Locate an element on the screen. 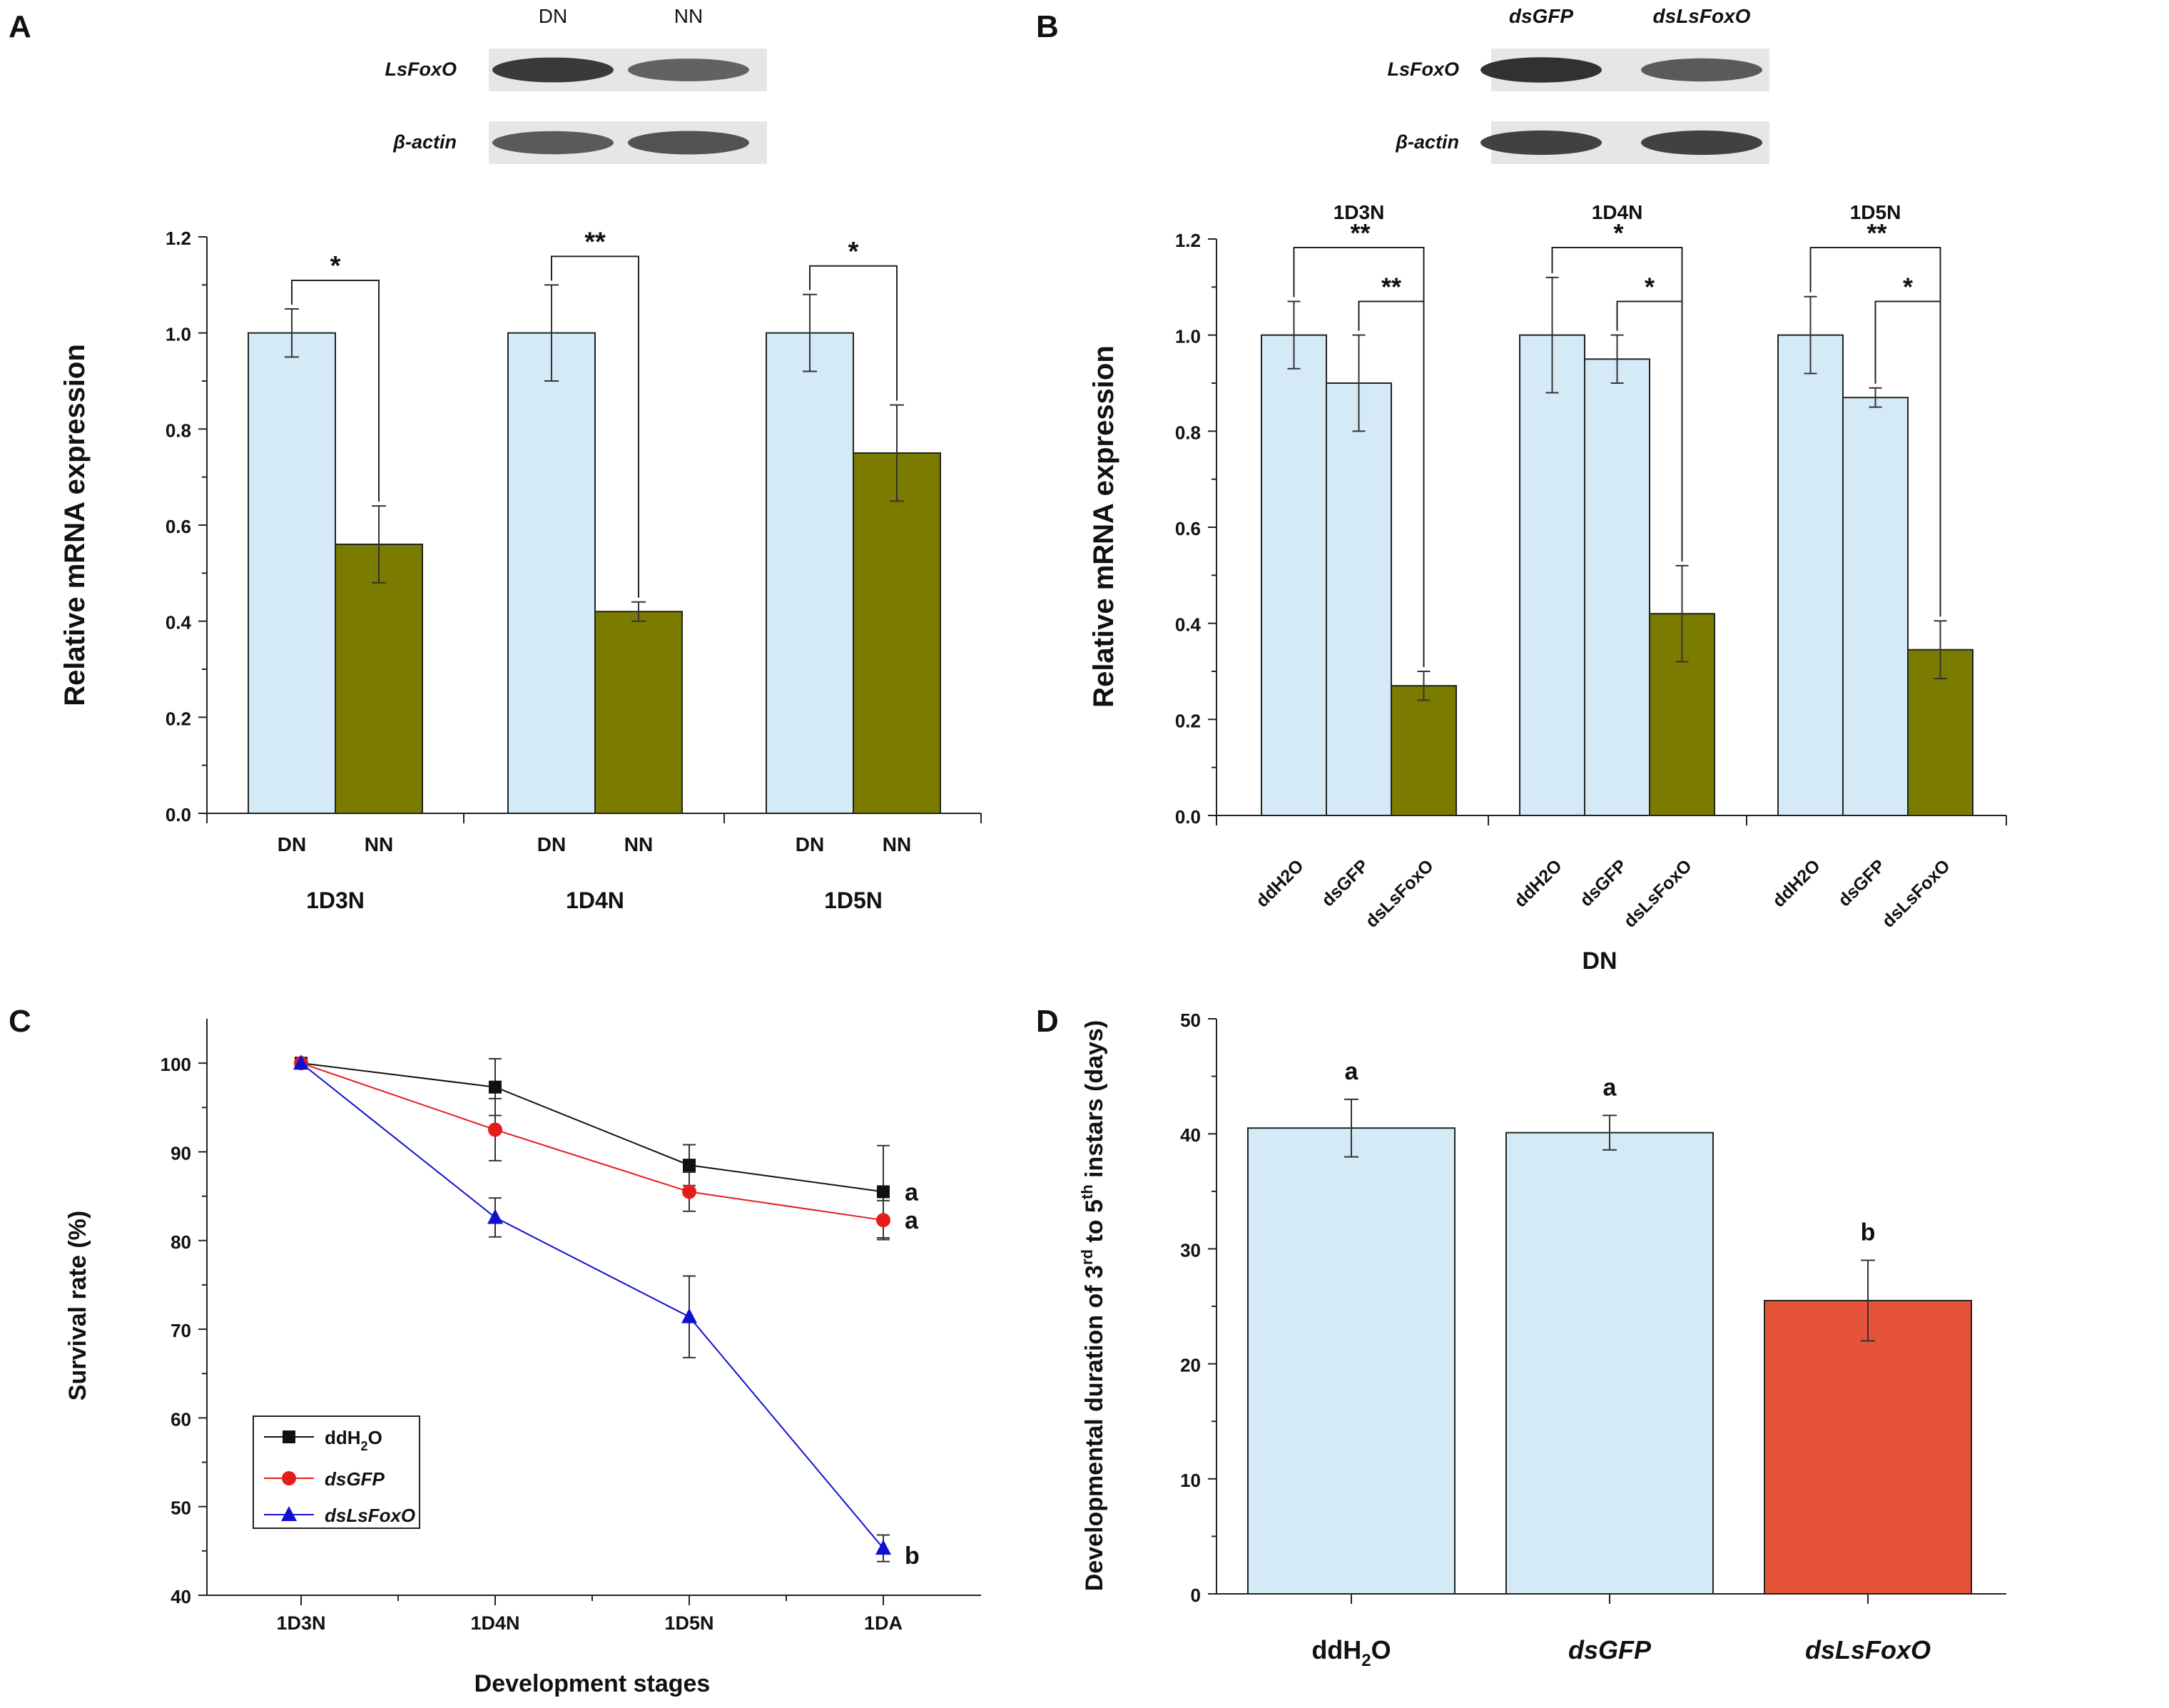  plot-area: DN NN * 1D3N DN NN ** 1D4N DN NN * 1D5N is located at coordinates (594, 570).